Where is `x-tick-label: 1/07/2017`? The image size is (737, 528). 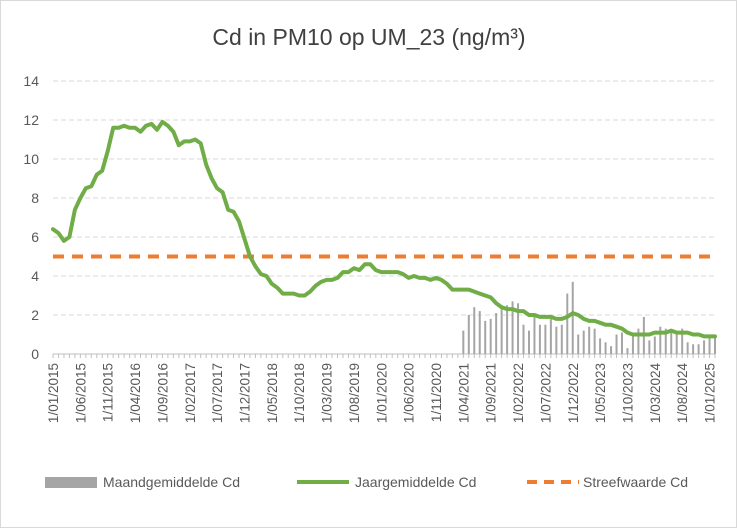 x-tick-label: 1/07/2017 is located at coordinates (217, 393).